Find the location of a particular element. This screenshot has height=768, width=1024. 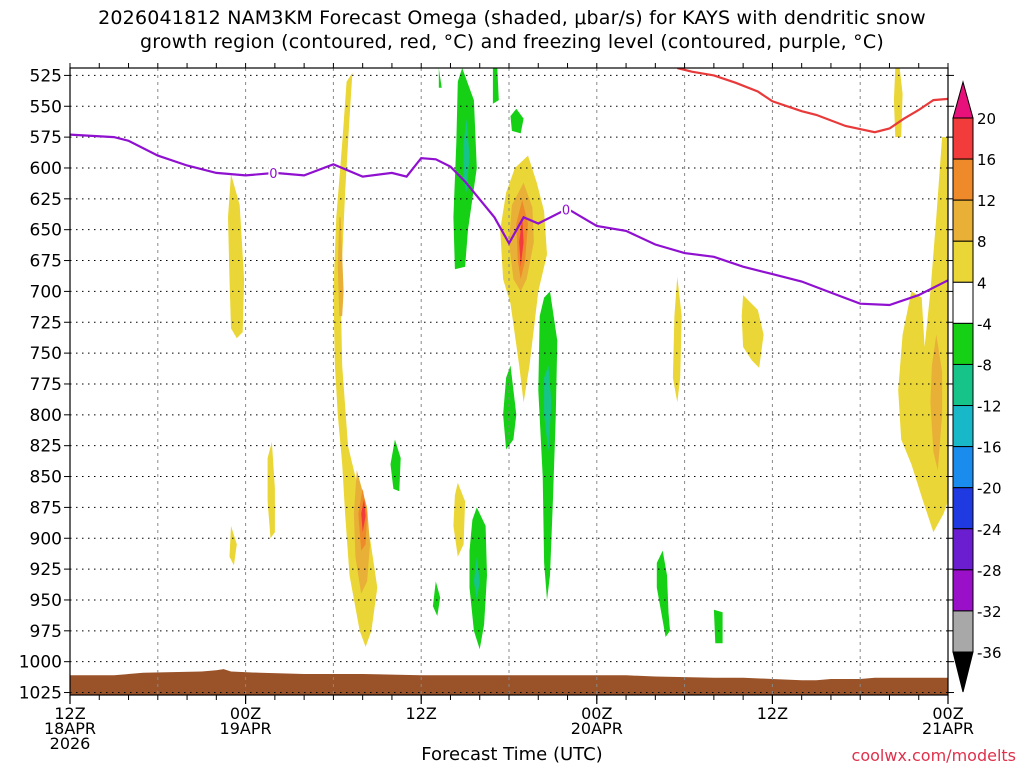

y-tick-label: 800 is located at coordinates (46, 416).